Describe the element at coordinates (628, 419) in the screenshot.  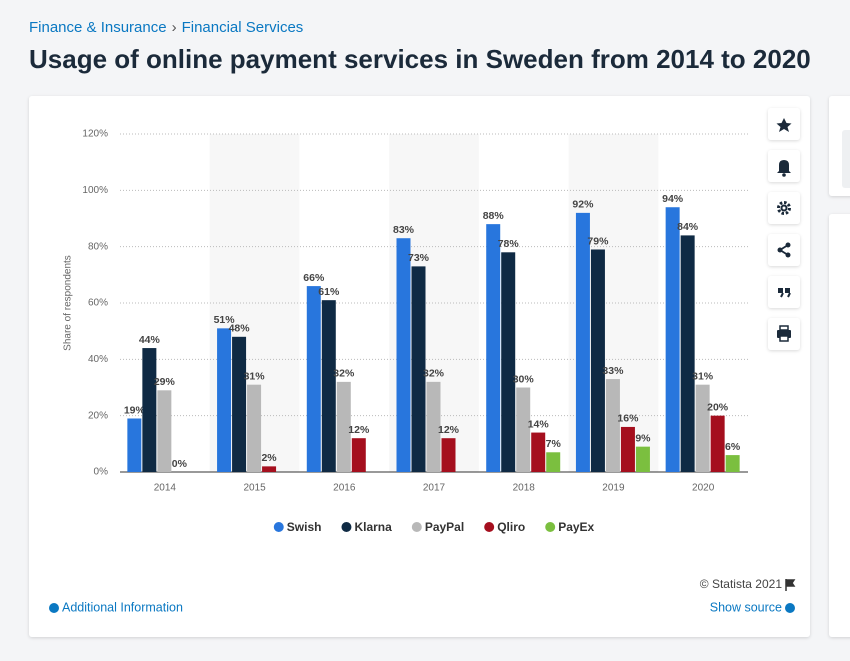
I see `data-label: 16%` at that location.